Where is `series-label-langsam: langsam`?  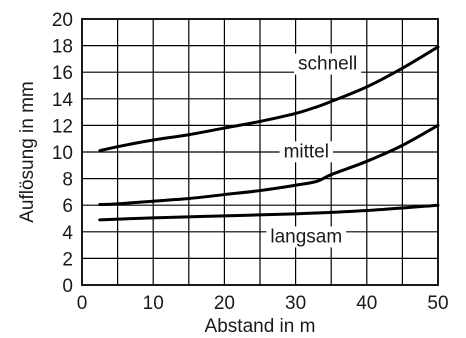
series-label-langsam: langsam is located at coordinates (306, 236).